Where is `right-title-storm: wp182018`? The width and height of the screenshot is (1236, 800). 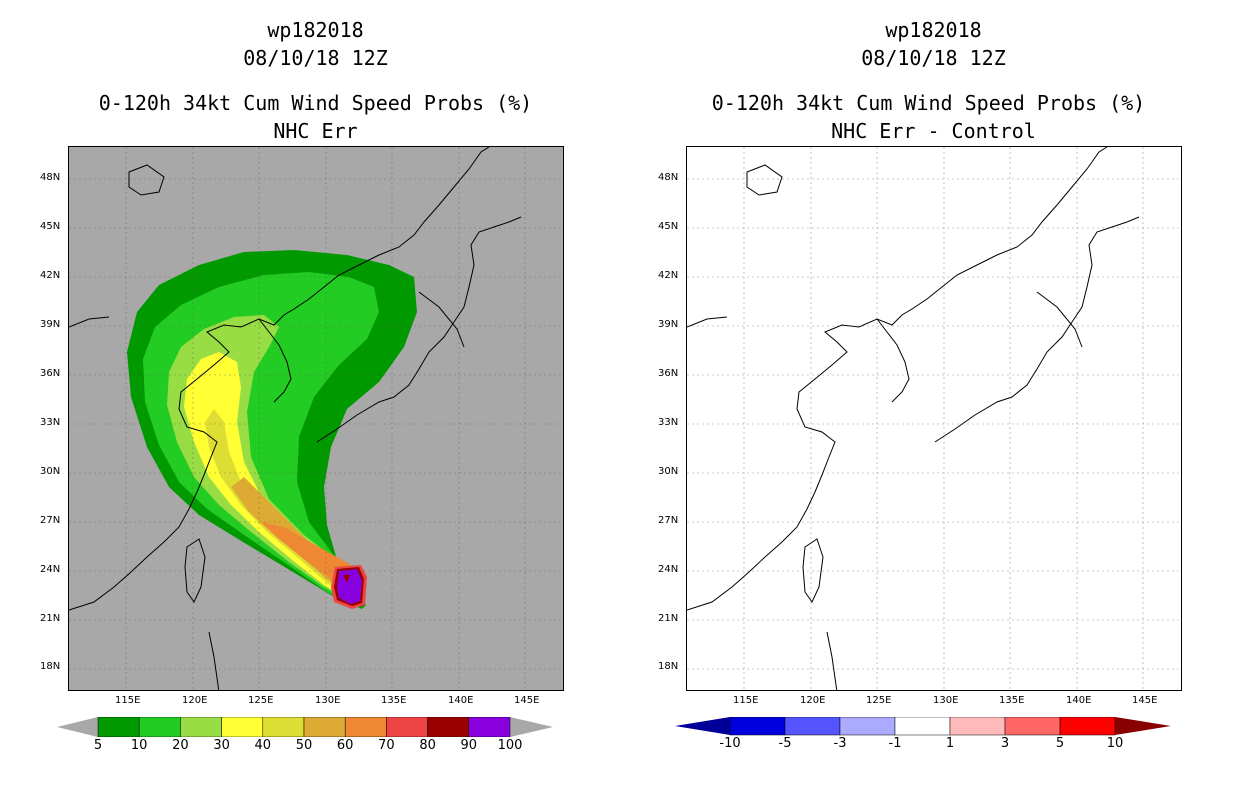 right-title-storm: wp182018 is located at coordinates (933, 30).